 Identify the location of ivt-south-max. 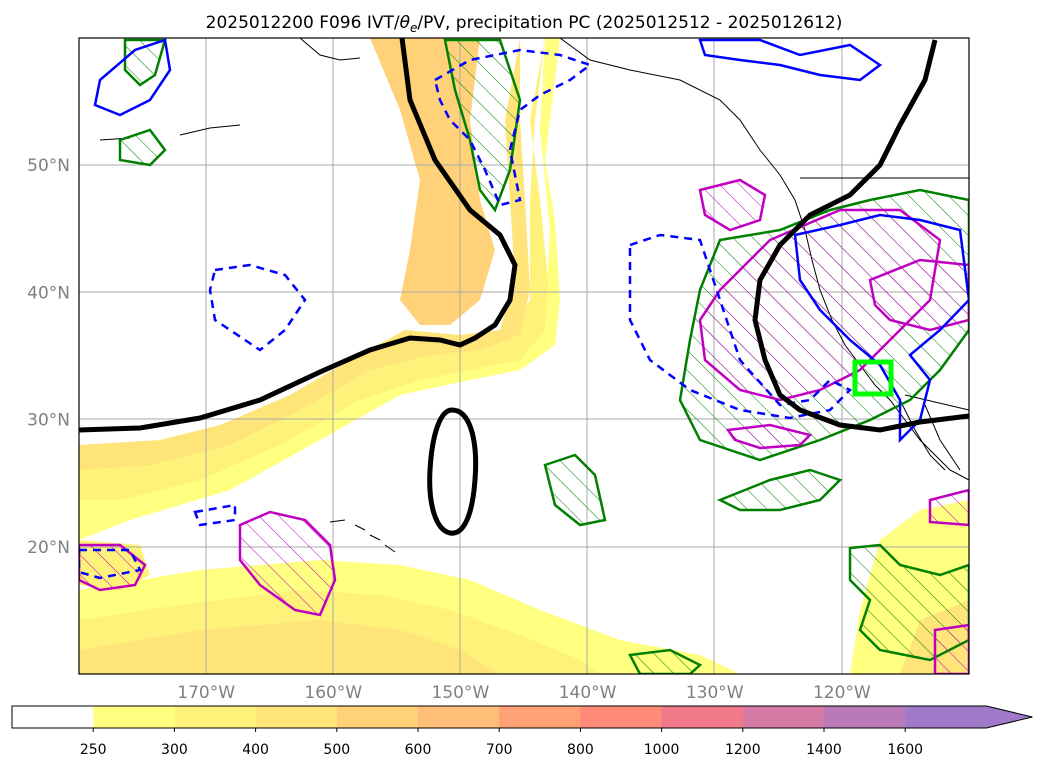
(289, 647).